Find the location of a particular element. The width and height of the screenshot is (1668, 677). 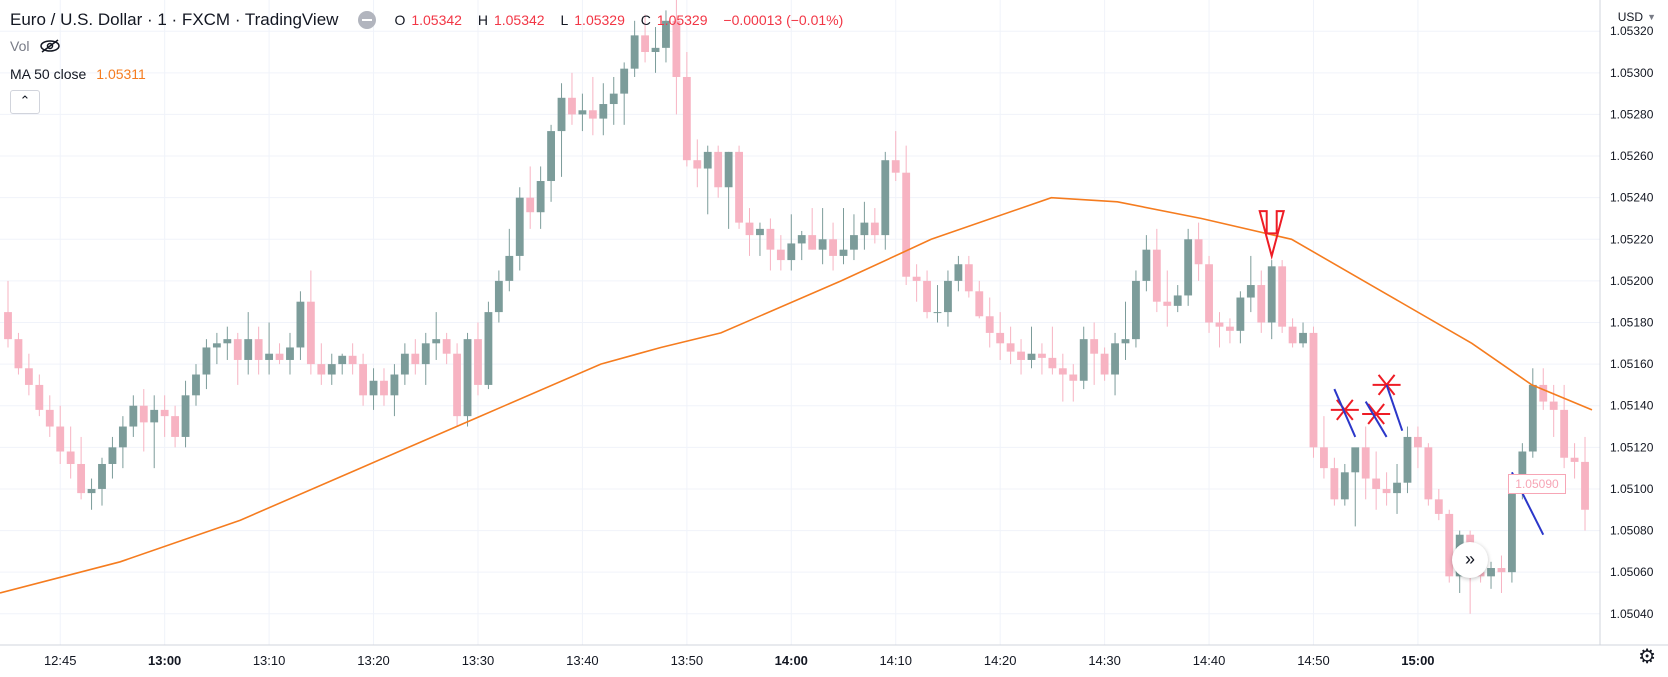

low-label: L is located at coordinates (564, 20).